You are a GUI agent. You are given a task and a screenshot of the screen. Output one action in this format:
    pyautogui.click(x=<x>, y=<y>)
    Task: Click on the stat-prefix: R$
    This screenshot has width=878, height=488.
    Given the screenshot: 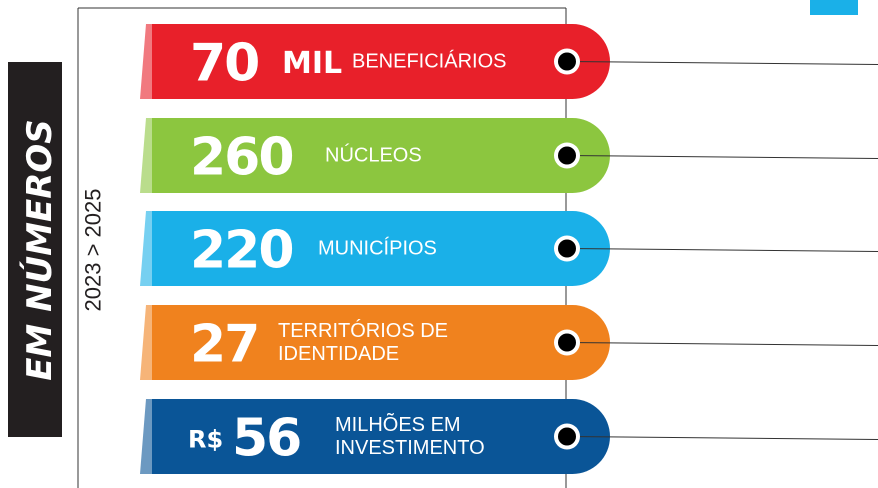 What is the action you would take?
    pyautogui.click(x=205, y=440)
    